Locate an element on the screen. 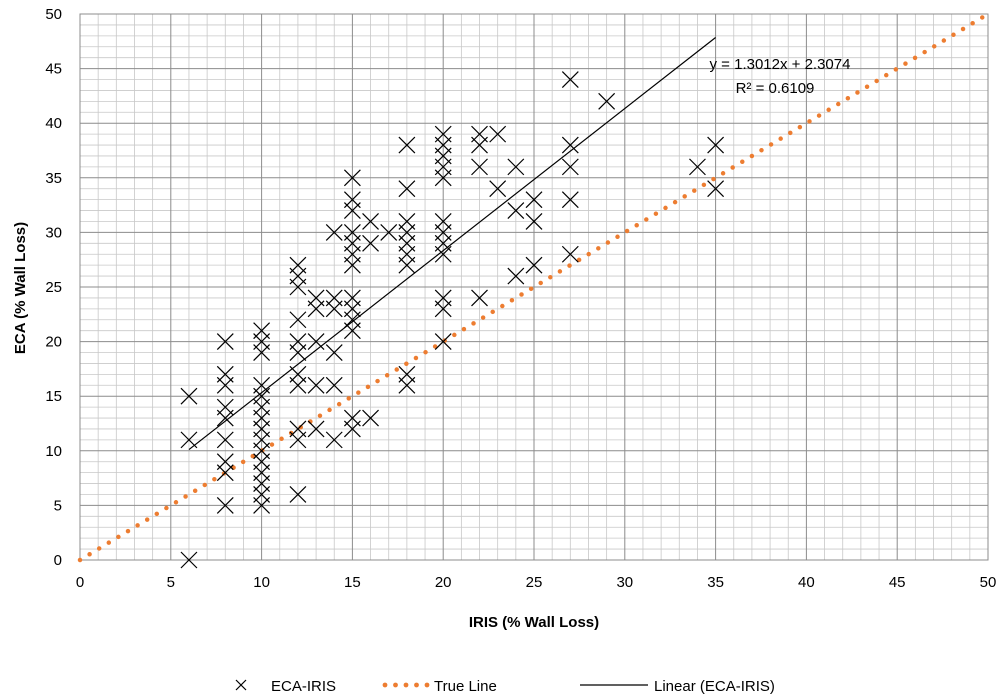  y-tick-label: 10 is located at coordinates (53, 451).